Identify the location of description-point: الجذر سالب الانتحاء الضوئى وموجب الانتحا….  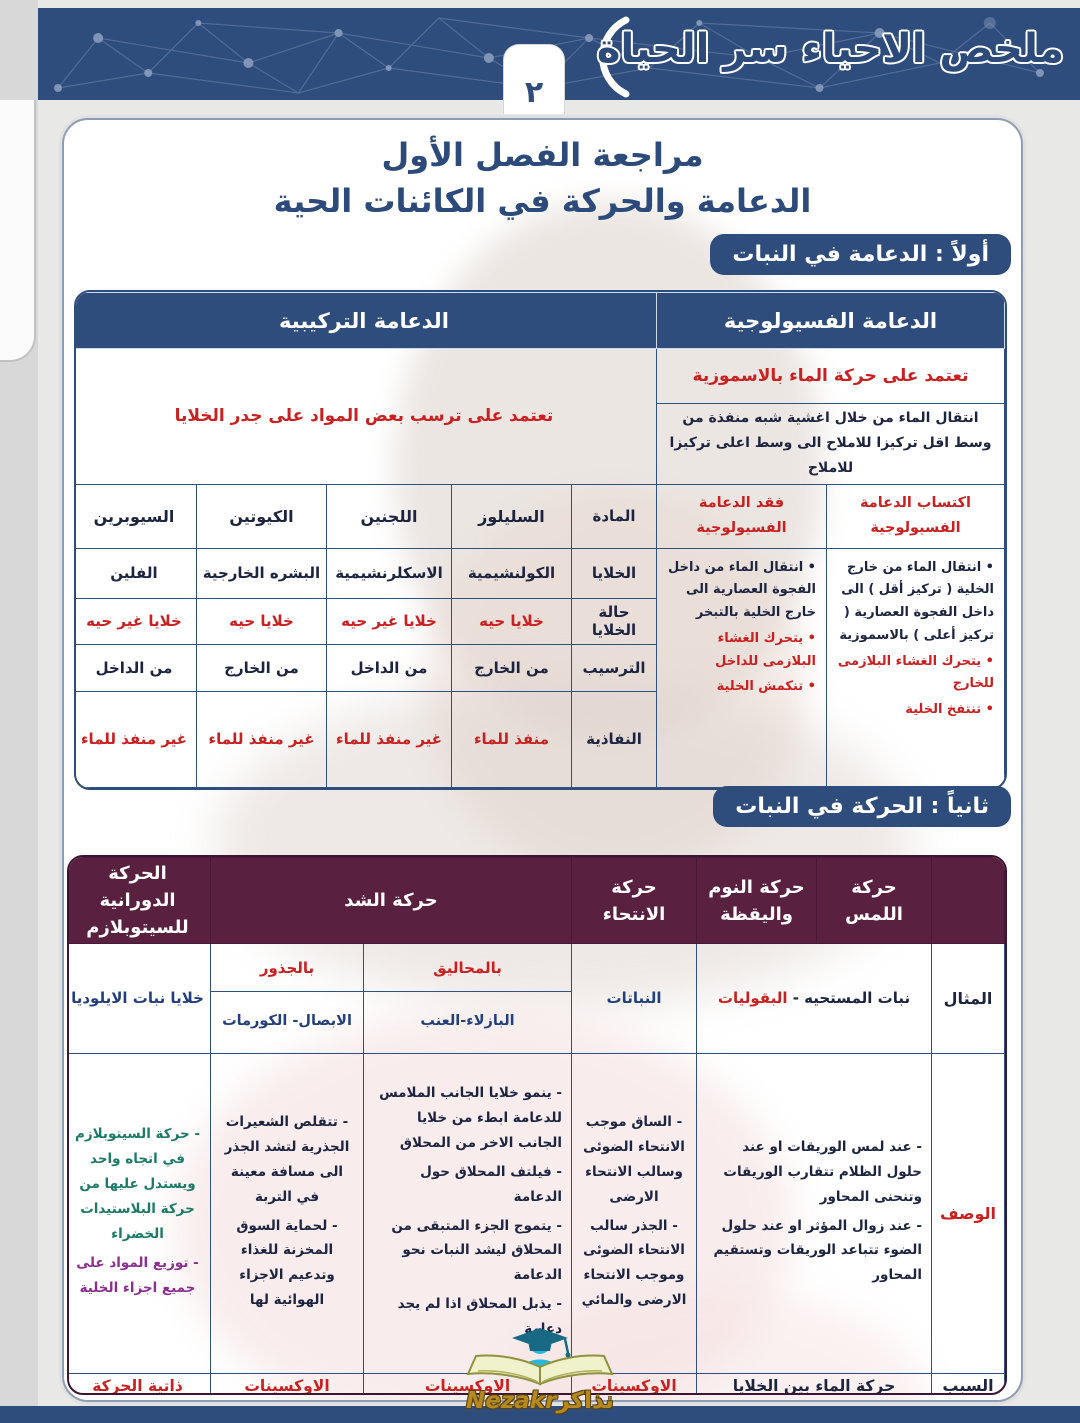
(634, 1264).